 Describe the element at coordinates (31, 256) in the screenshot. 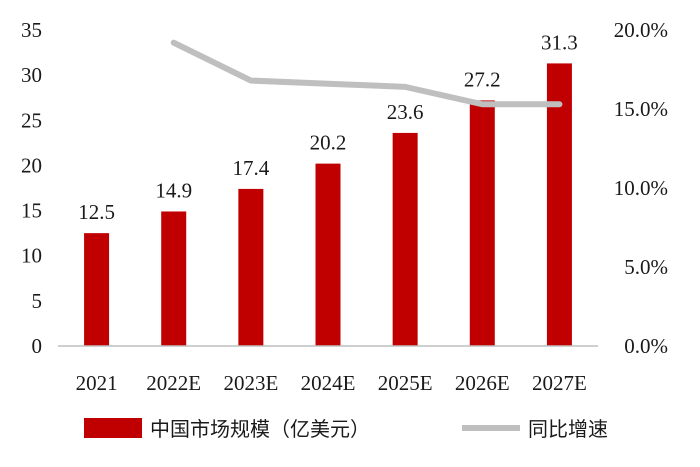

I see `left-axis-tick-label: 10` at that location.